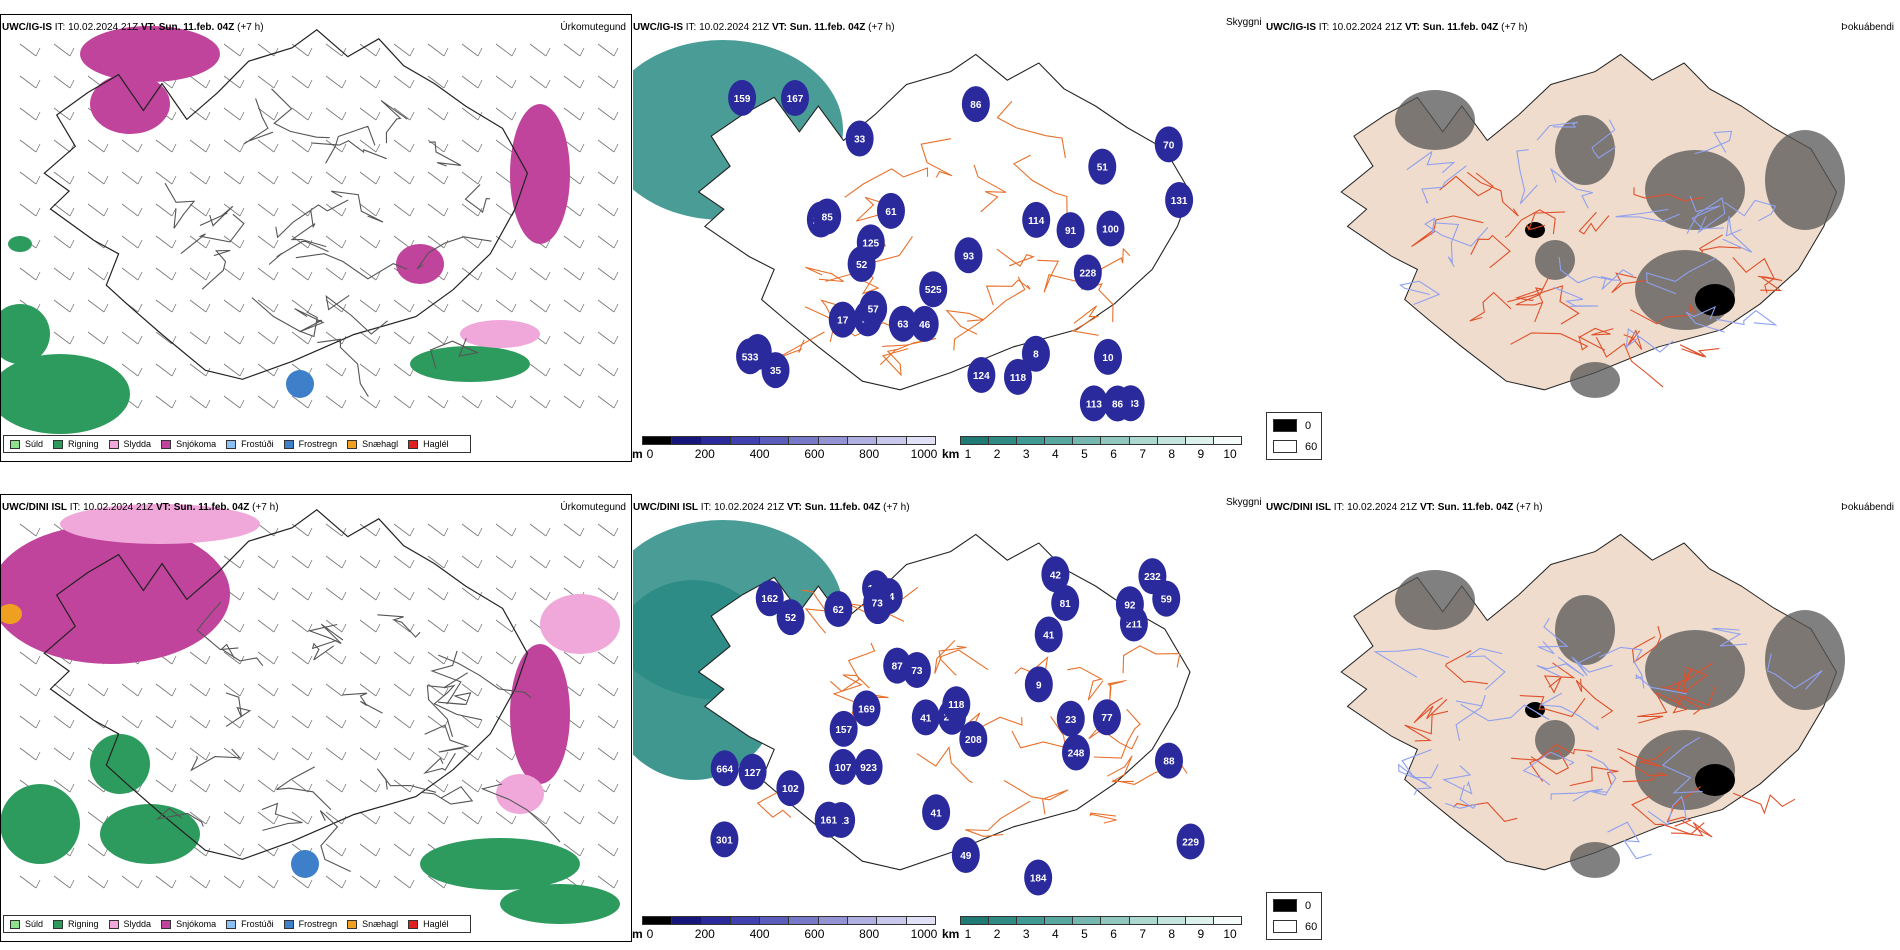 This screenshot has width=1900, height=950. What do you see at coordinates (843, 321) in the screenshot?
I see `visibility-label: 17` at bounding box center [843, 321].